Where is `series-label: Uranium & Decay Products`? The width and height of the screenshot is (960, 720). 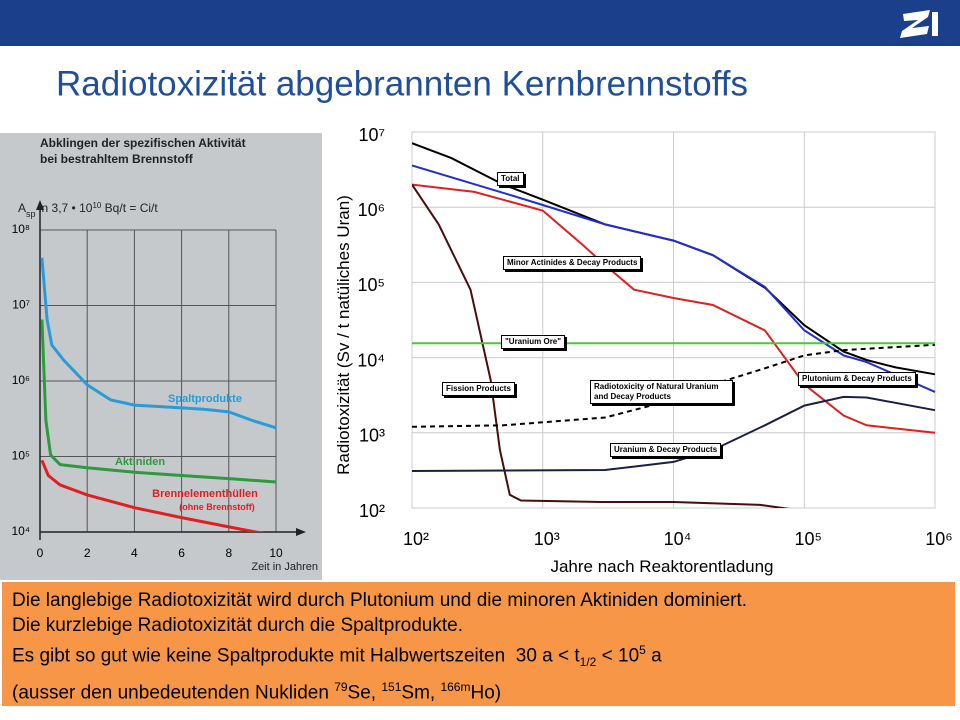 series-label: Uranium & Decay Products is located at coordinates (666, 450).